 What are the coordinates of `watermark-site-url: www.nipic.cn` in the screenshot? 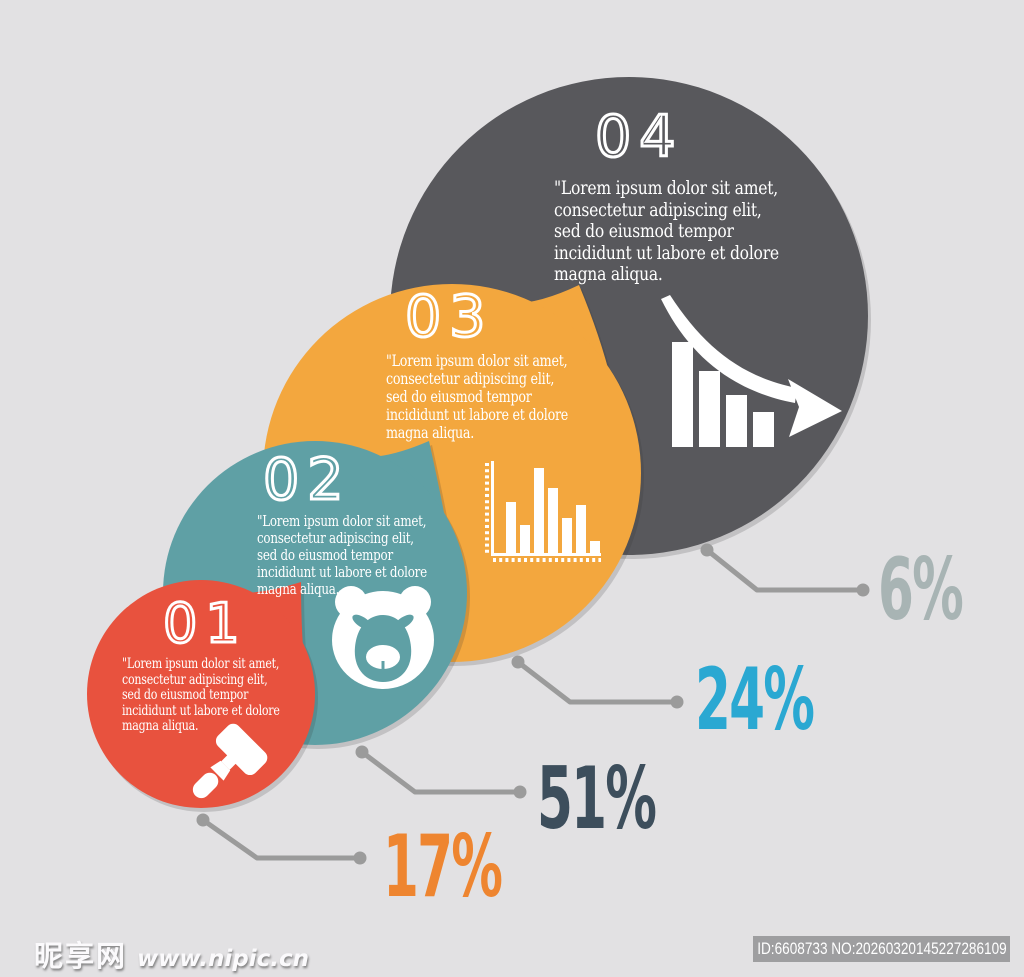 It's located at (223, 959).